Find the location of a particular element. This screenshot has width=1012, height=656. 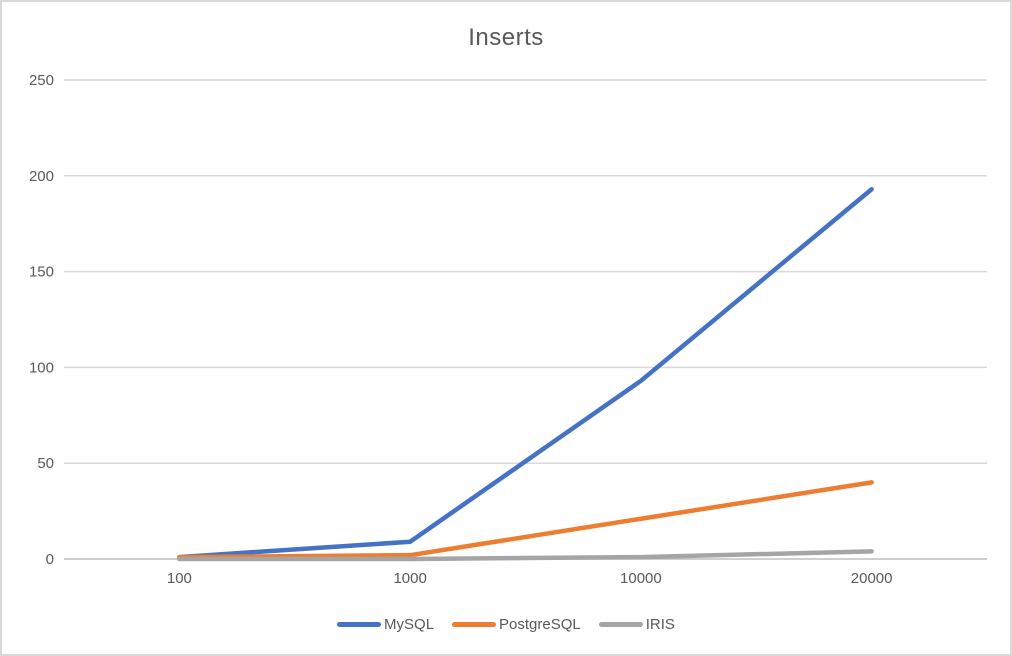

series-line-iris is located at coordinates (525, 555).